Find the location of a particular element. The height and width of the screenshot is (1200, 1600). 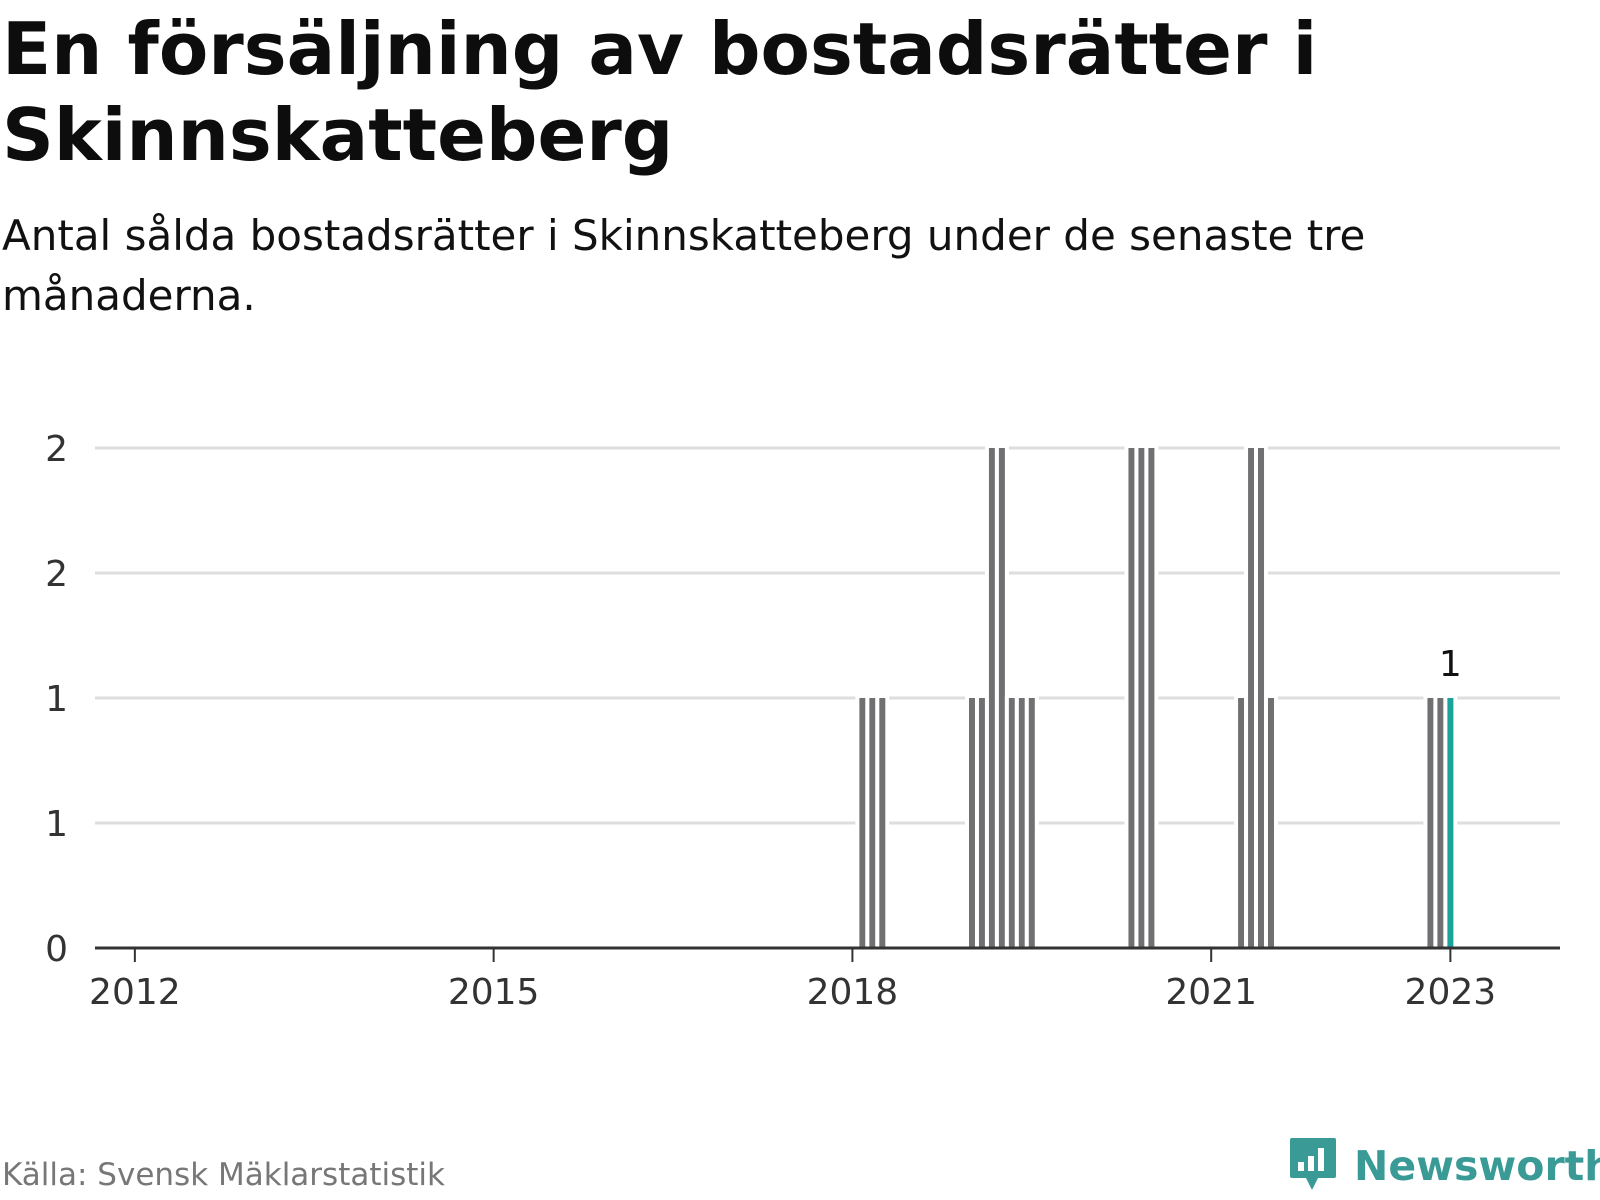

y-axis-tick-labels: 0 1 1 2 2 is located at coordinates (56, 699).